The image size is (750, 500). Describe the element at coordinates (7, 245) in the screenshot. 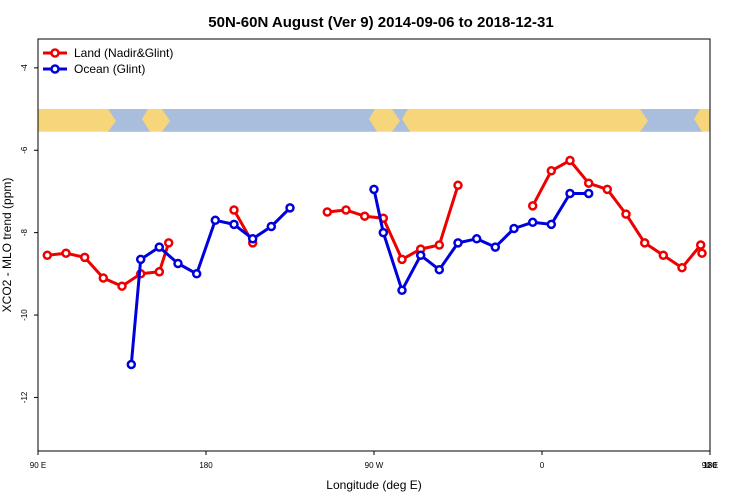

I see `y-axis-label: XCO2 - MLO trend (ppm)` at that location.